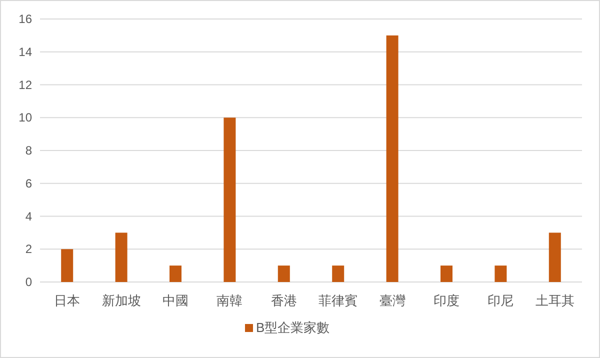 The width and height of the screenshot is (600, 358). I want to click on x-tick-label: 菲律賓, so click(338, 300).